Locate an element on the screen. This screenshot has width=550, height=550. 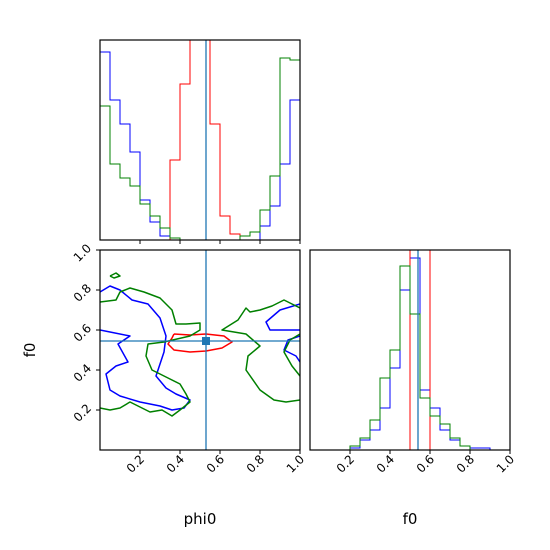
joint-x-tick-label-4: 1.0 is located at coordinates (295, 463).